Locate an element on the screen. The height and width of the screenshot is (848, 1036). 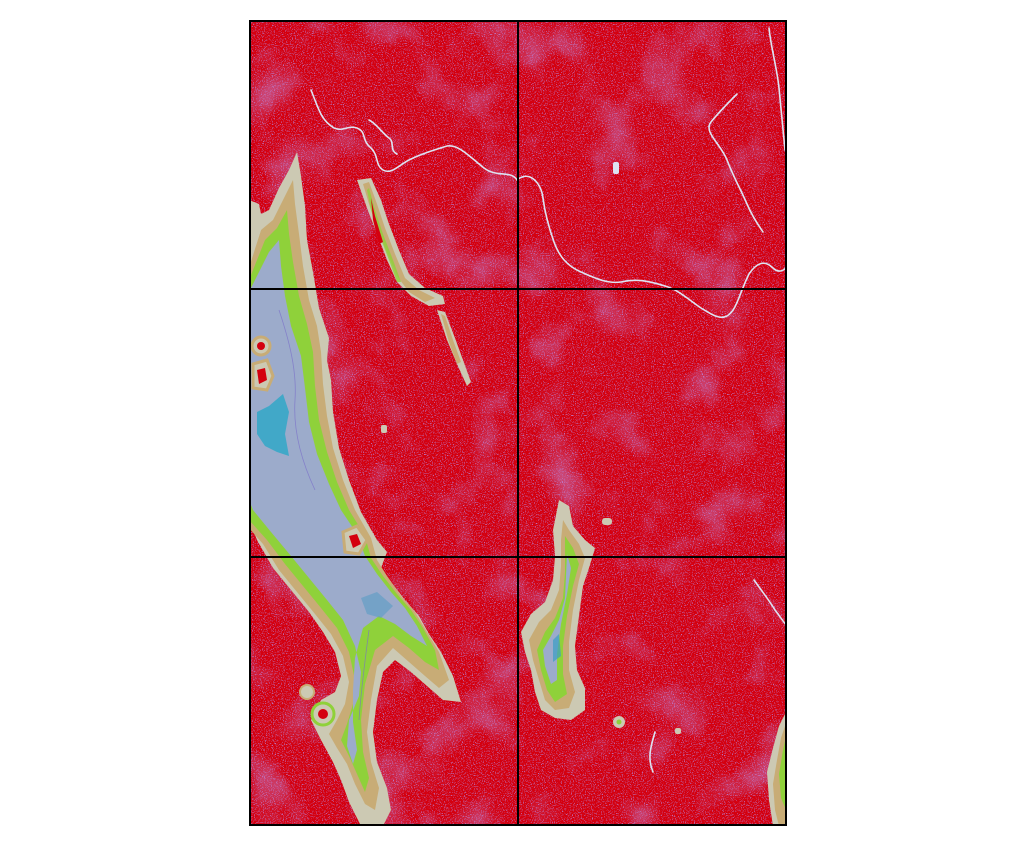
channel-north-inner is located at coordinates (377, 221).